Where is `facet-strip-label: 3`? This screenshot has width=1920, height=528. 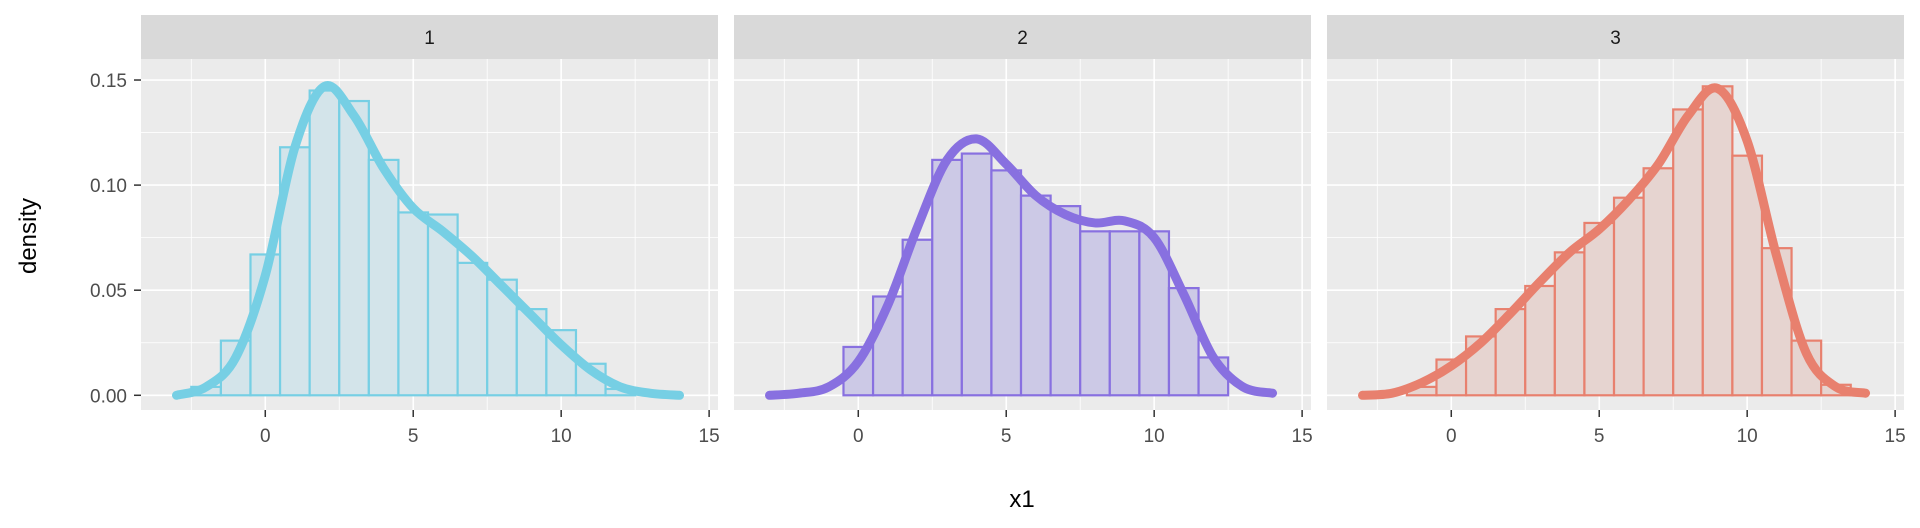
facet-strip-label: 3 is located at coordinates (1615, 38).